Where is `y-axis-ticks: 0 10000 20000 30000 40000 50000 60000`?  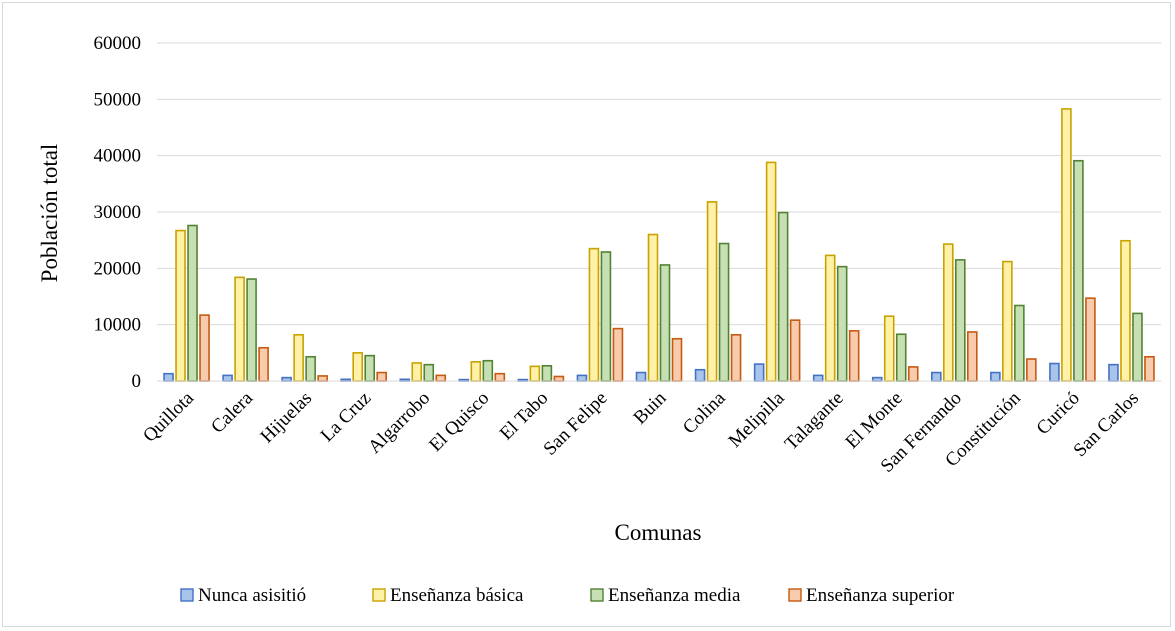 y-axis-ticks: 0 10000 20000 30000 40000 50000 60000 is located at coordinates (118, 212).